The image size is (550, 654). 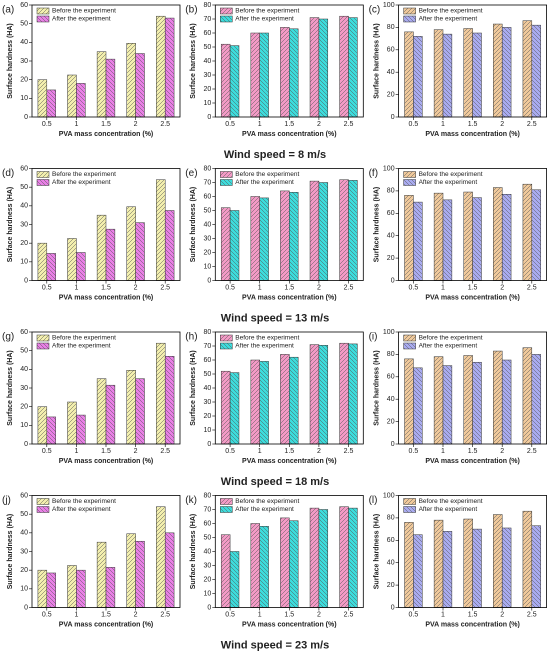 What do you see at coordinates (191, 10) in the screenshot?
I see `panel-label: (b)` at bounding box center [191, 10].